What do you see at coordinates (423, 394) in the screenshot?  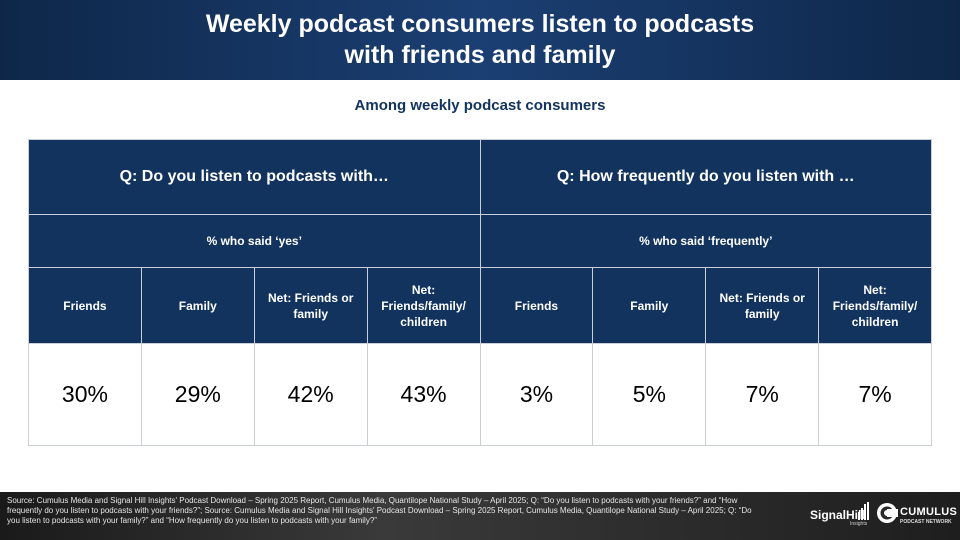 I see `value-cell: 43%` at bounding box center [423, 394].